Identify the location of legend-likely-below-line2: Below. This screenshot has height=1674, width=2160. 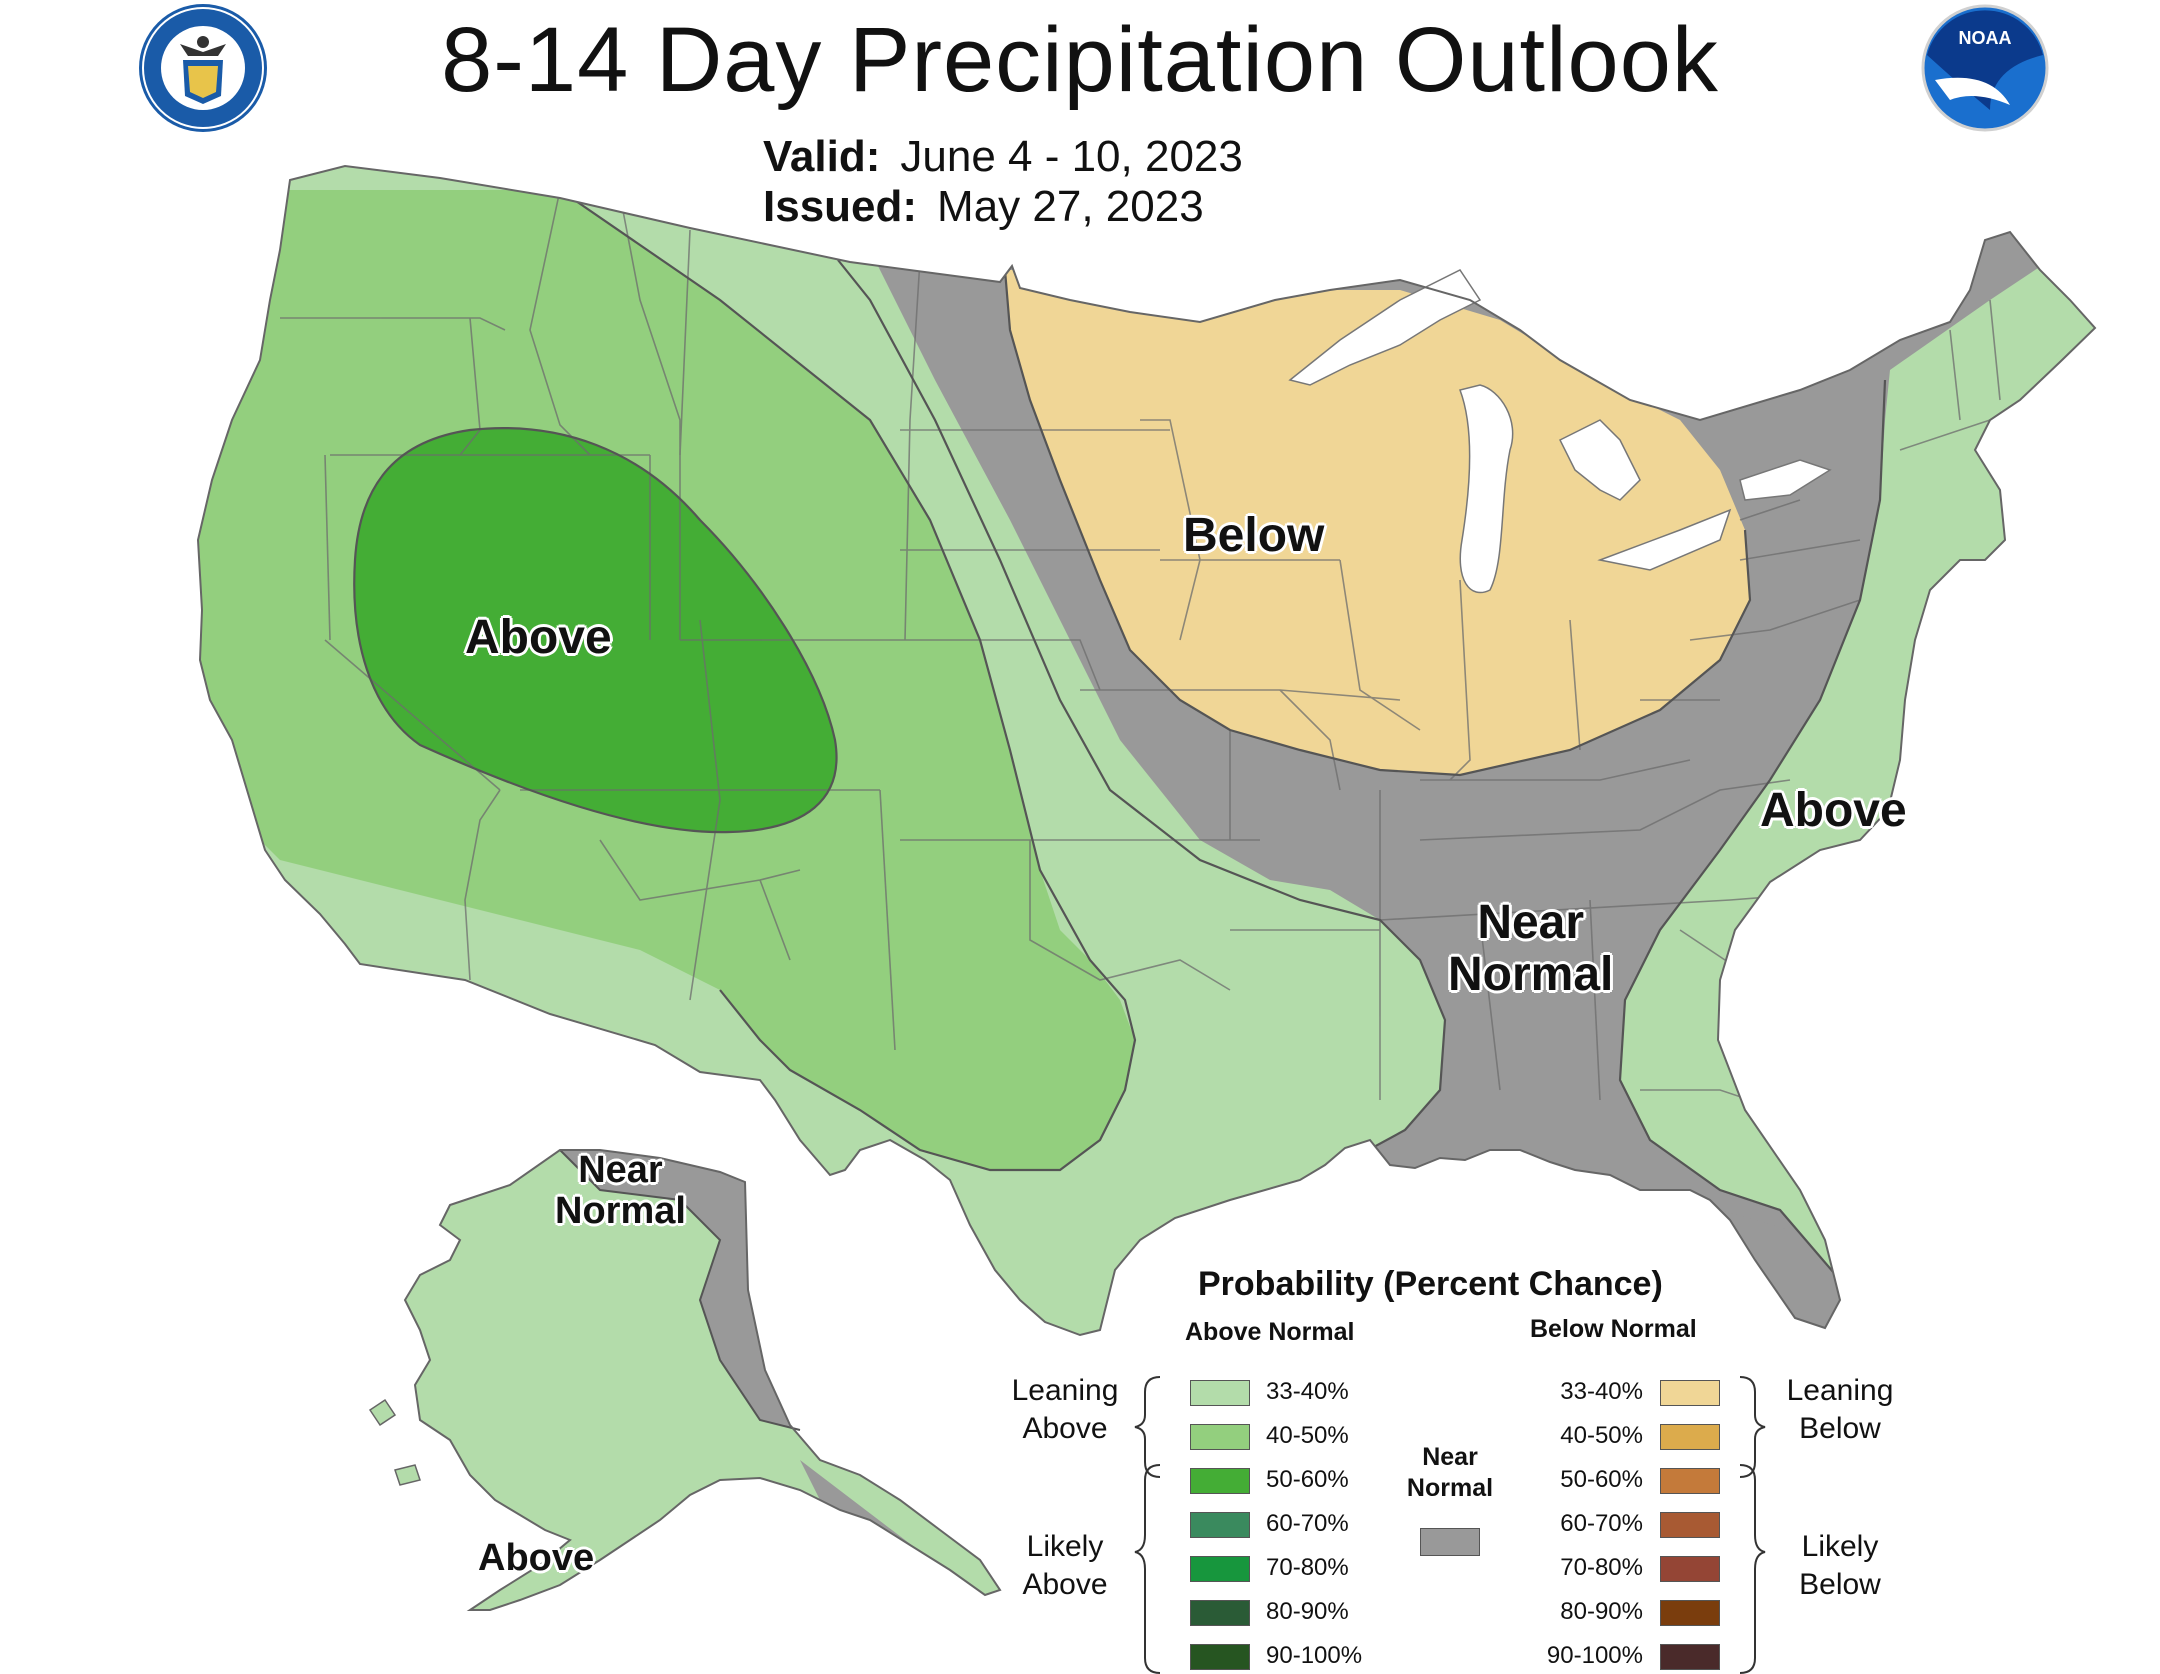
(1840, 1584).